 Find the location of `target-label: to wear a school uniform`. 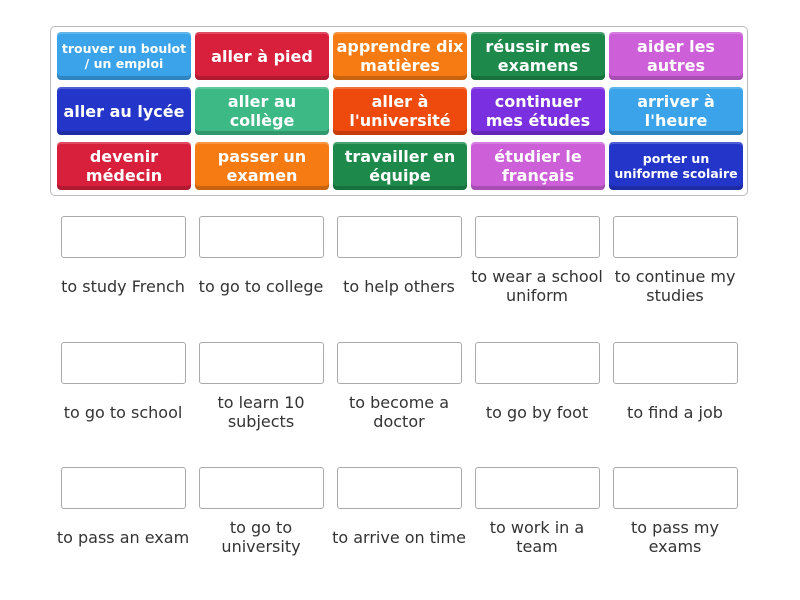

target-label: to wear a school uniform is located at coordinates (537, 286).